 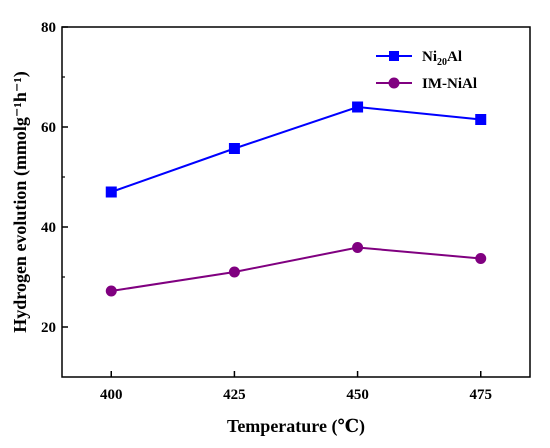 I want to click on x-axis-title: Temperature (℃), so click(x=296, y=426).